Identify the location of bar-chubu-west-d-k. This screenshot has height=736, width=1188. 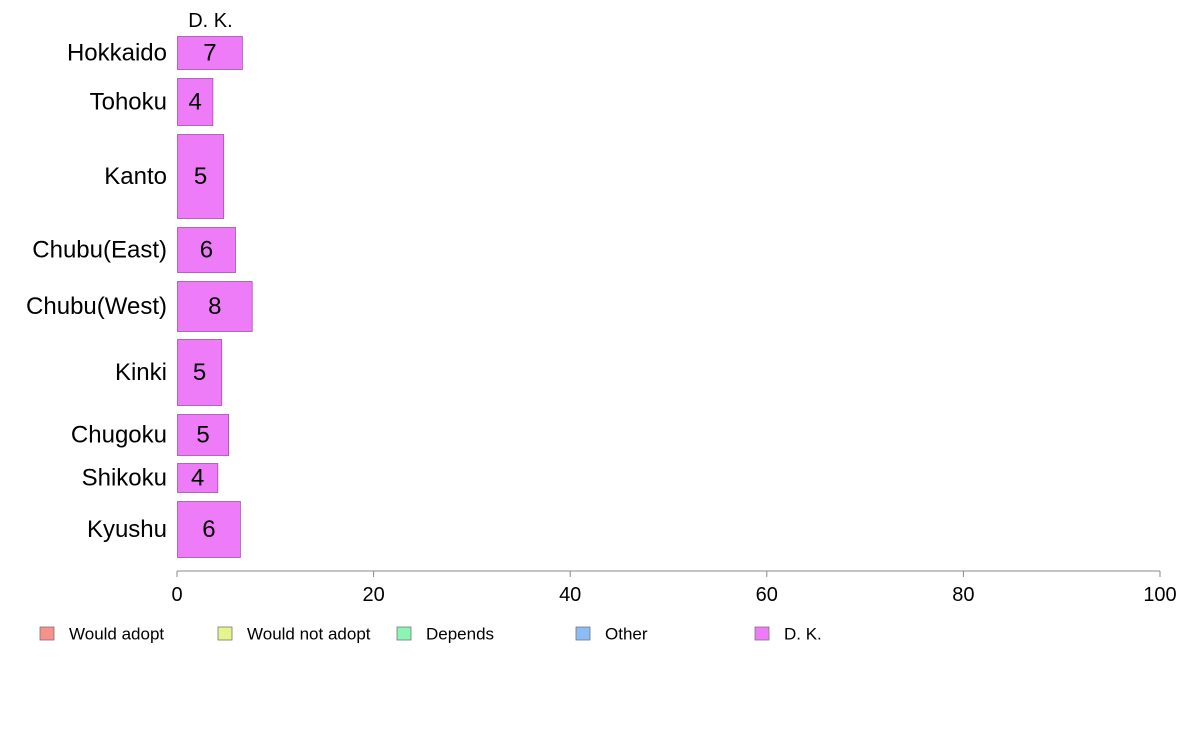
(215, 306).